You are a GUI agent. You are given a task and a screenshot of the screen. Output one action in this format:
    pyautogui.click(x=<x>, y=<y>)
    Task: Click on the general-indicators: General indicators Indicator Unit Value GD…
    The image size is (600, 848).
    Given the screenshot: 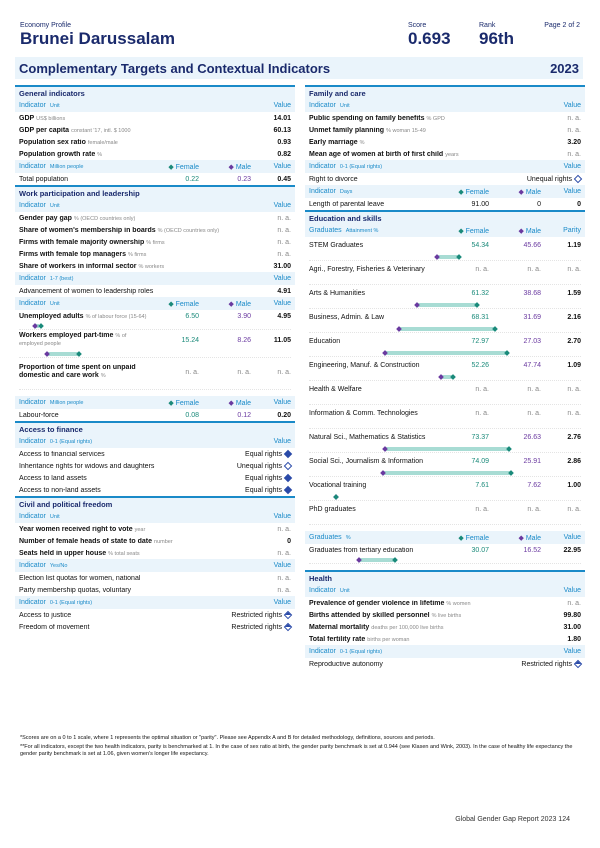 What is the action you would take?
    pyautogui.click(x=155, y=135)
    